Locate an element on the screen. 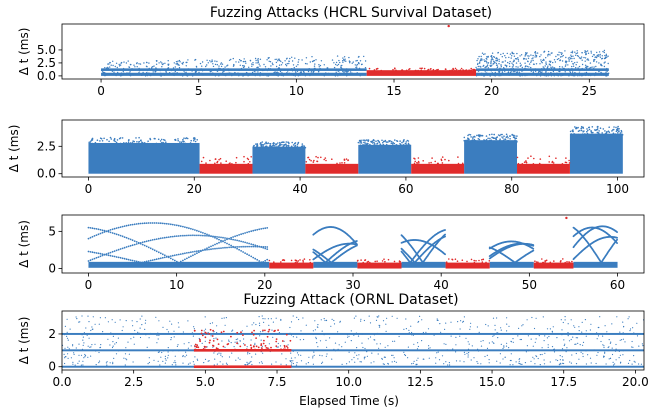 Image resolution: width=648 pixels, height=412 pixels. y-tick-label: 5.0 is located at coordinates (46, 50).